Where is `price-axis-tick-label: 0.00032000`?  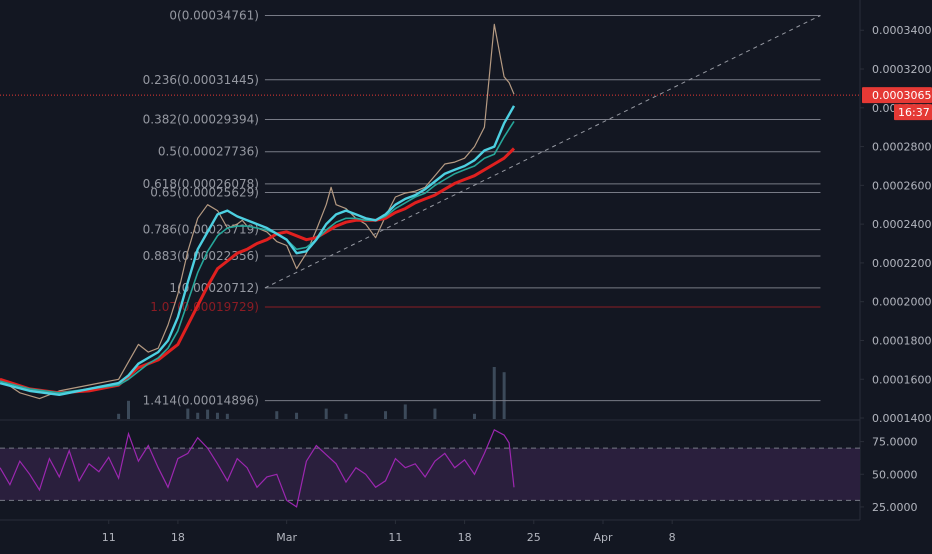 price-axis-tick-label: 0.00032000 is located at coordinates (902, 69).